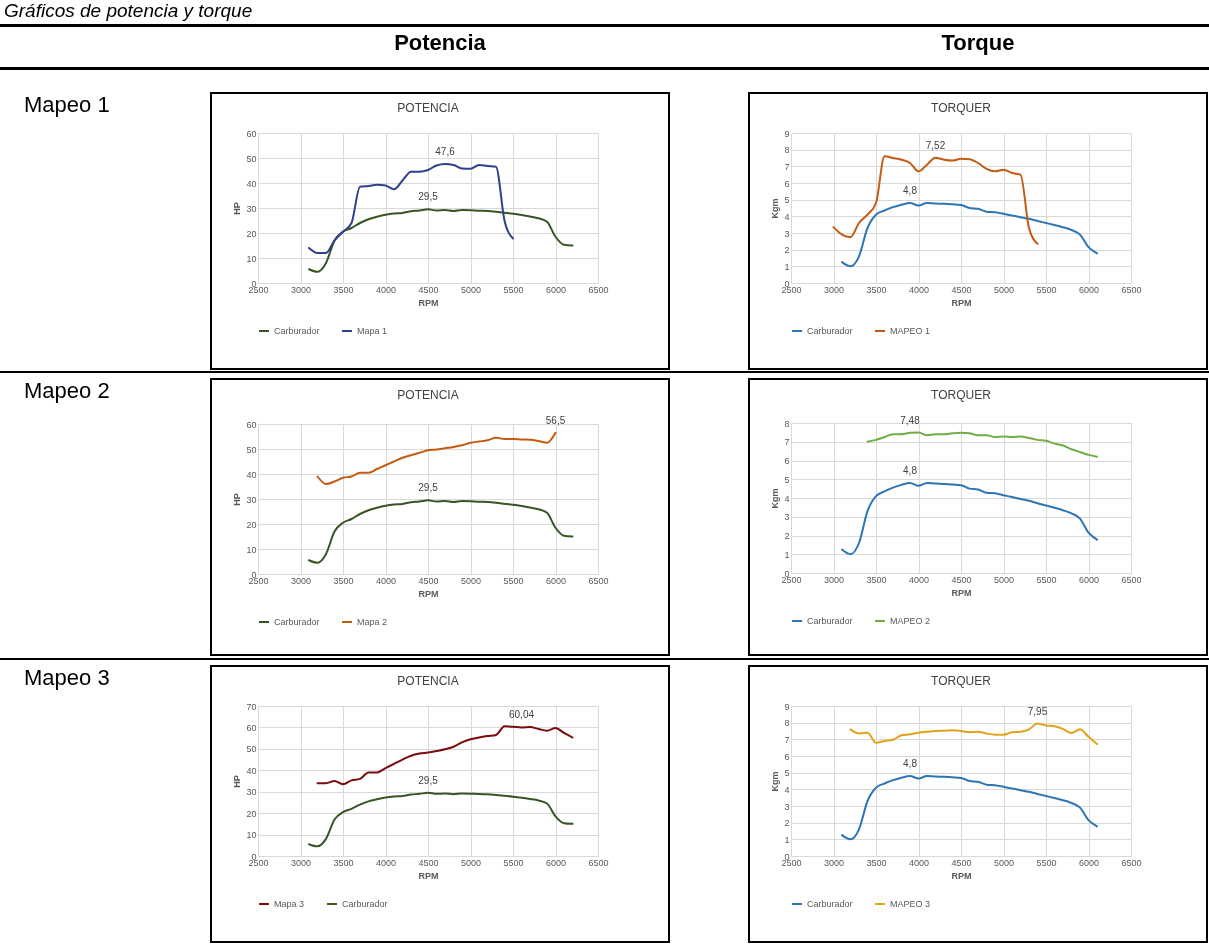  What do you see at coordinates (910, 331) in the screenshot?
I see `legend-label: MAPEO 1` at bounding box center [910, 331].